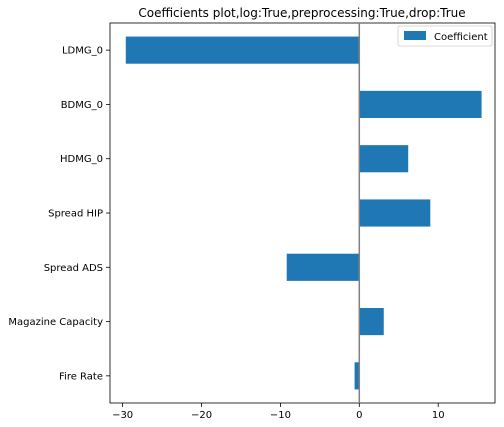  Describe the element at coordinates (323, 267) in the screenshot. I see `bar-spread-ads` at that location.